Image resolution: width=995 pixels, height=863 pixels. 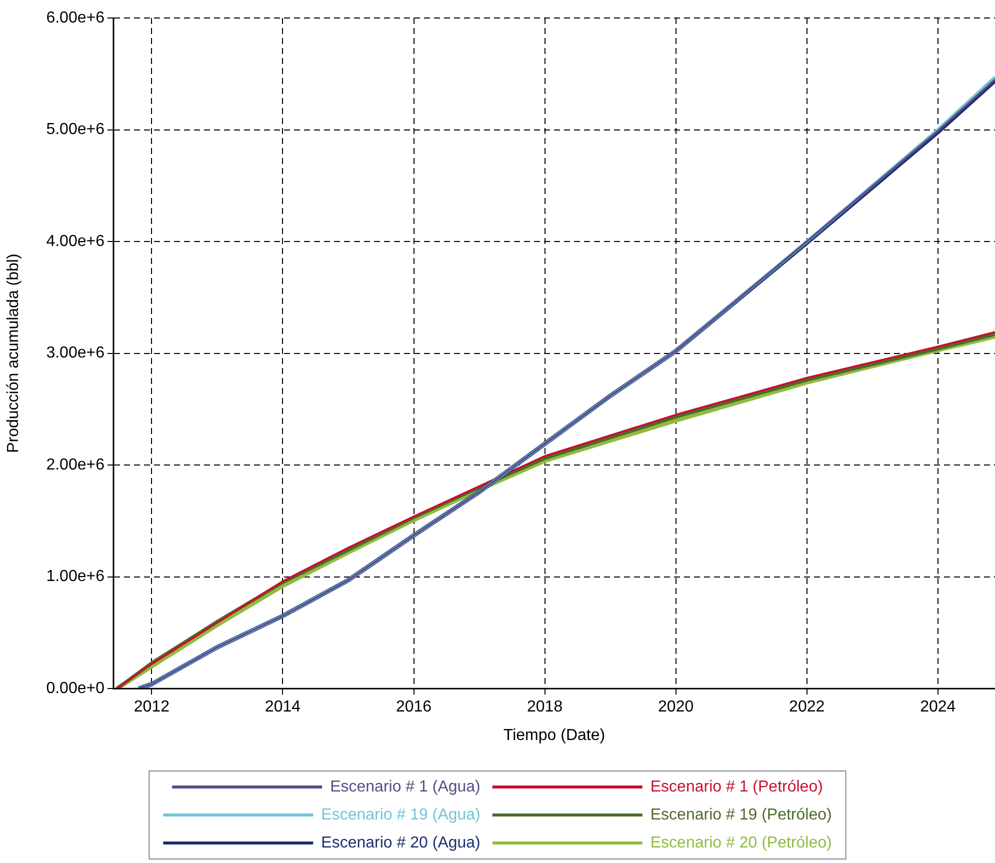 What do you see at coordinates (938, 707) in the screenshot?
I see `x-tick-label: 2024` at bounding box center [938, 707].